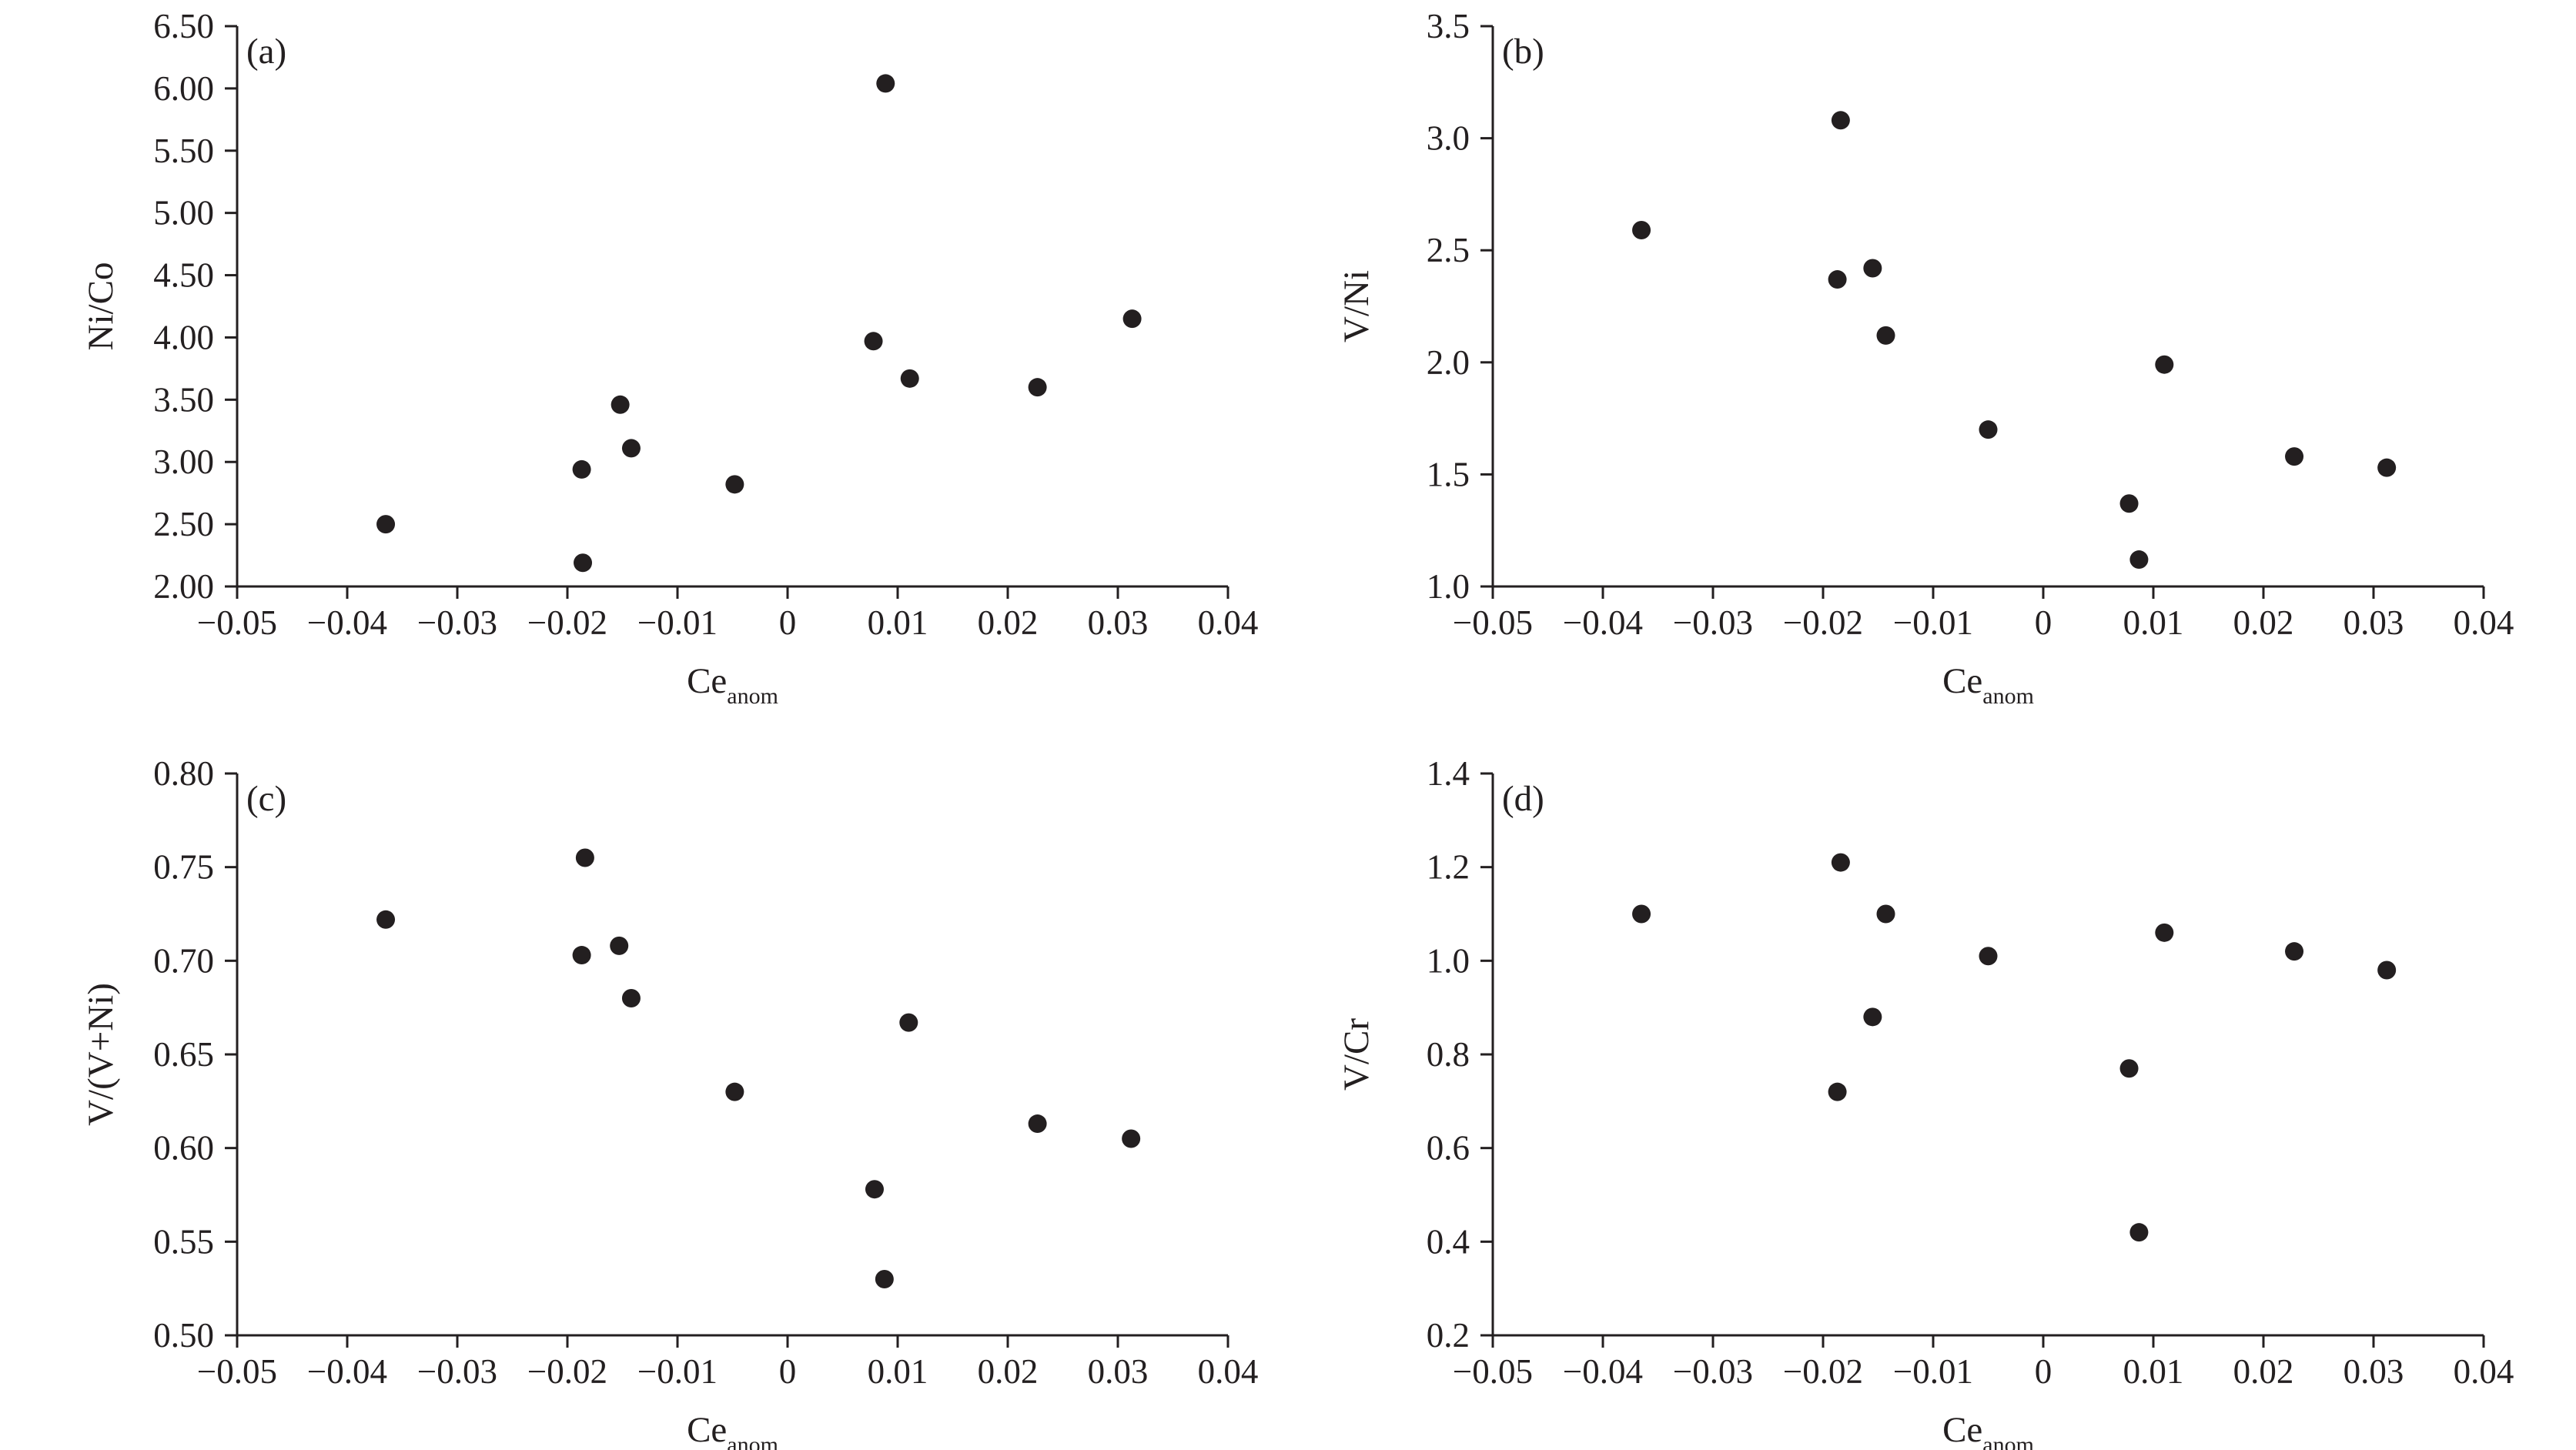 The width and height of the screenshot is (2576, 1450). Describe the element at coordinates (184, 1148) in the screenshot. I see `y-tick-label: 0.60` at that location.